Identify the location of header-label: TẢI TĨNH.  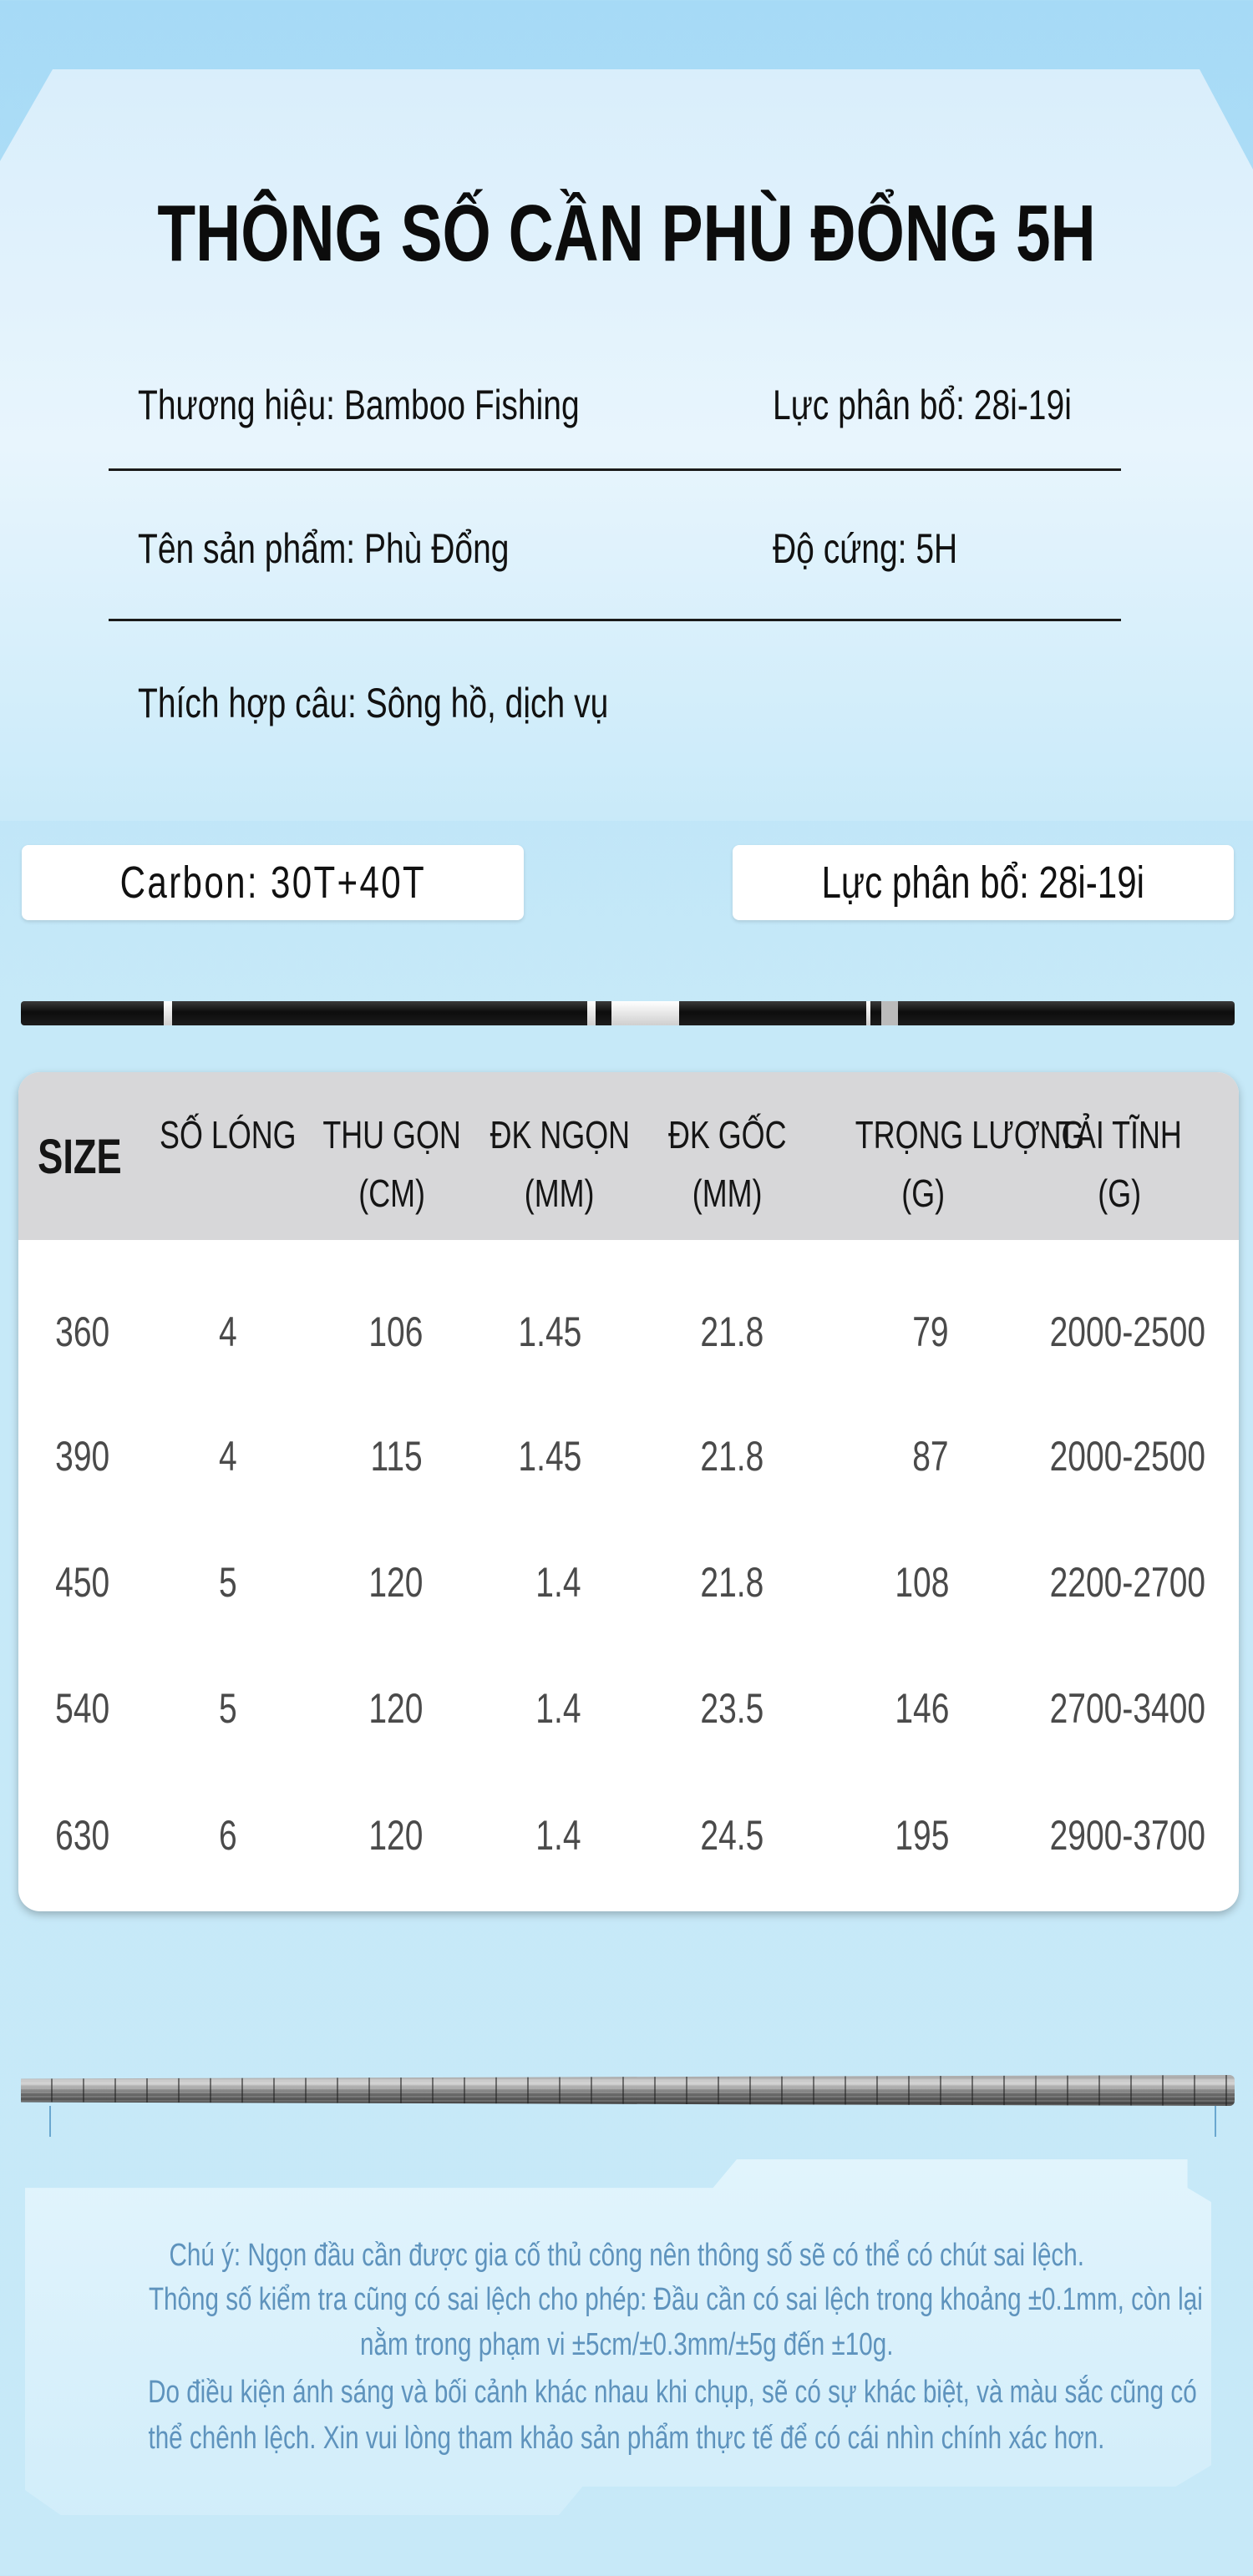
(1119, 1134).